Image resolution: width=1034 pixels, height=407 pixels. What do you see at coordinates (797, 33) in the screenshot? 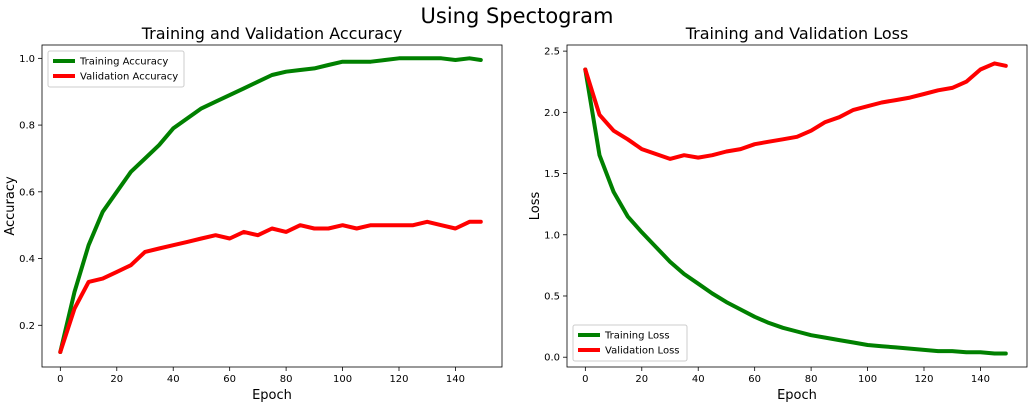
I see `loss-chart-title: Training and Validation Loss` at bounding box center [797, 33].